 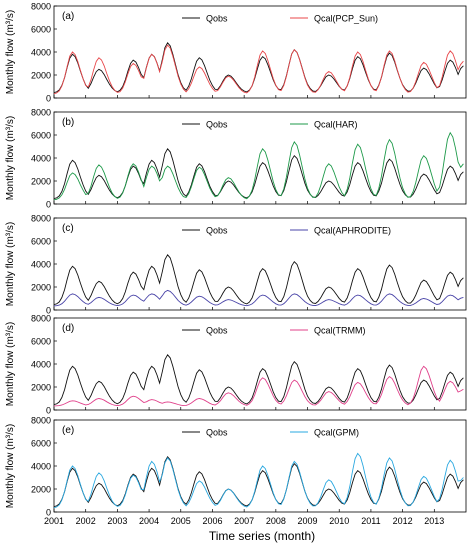 What do you see at coordinates (68, 328) in the screenshot?
I see `panel-label: (d)` at bounding box center [68, 328].